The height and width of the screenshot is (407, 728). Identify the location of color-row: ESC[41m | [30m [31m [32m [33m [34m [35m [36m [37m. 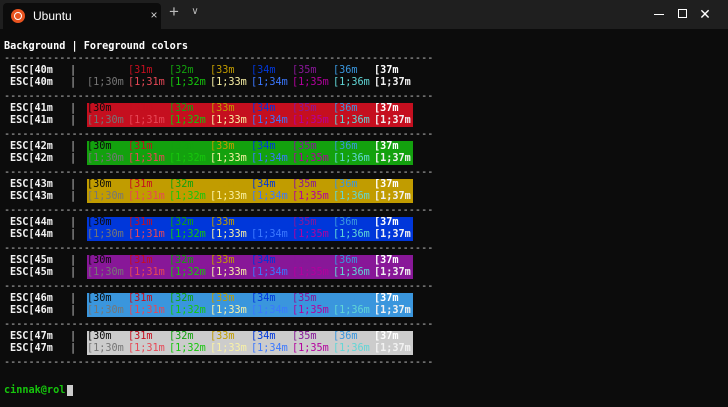
(364, 109).